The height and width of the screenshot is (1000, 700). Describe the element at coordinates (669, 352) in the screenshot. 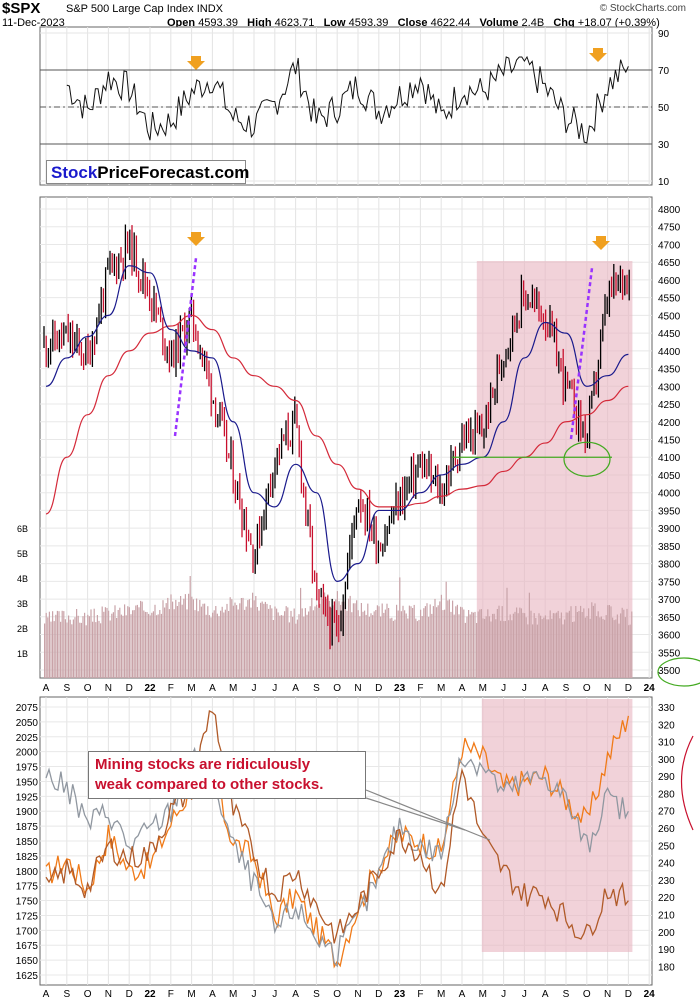

I see `price-tick-label: 4400` at that location.